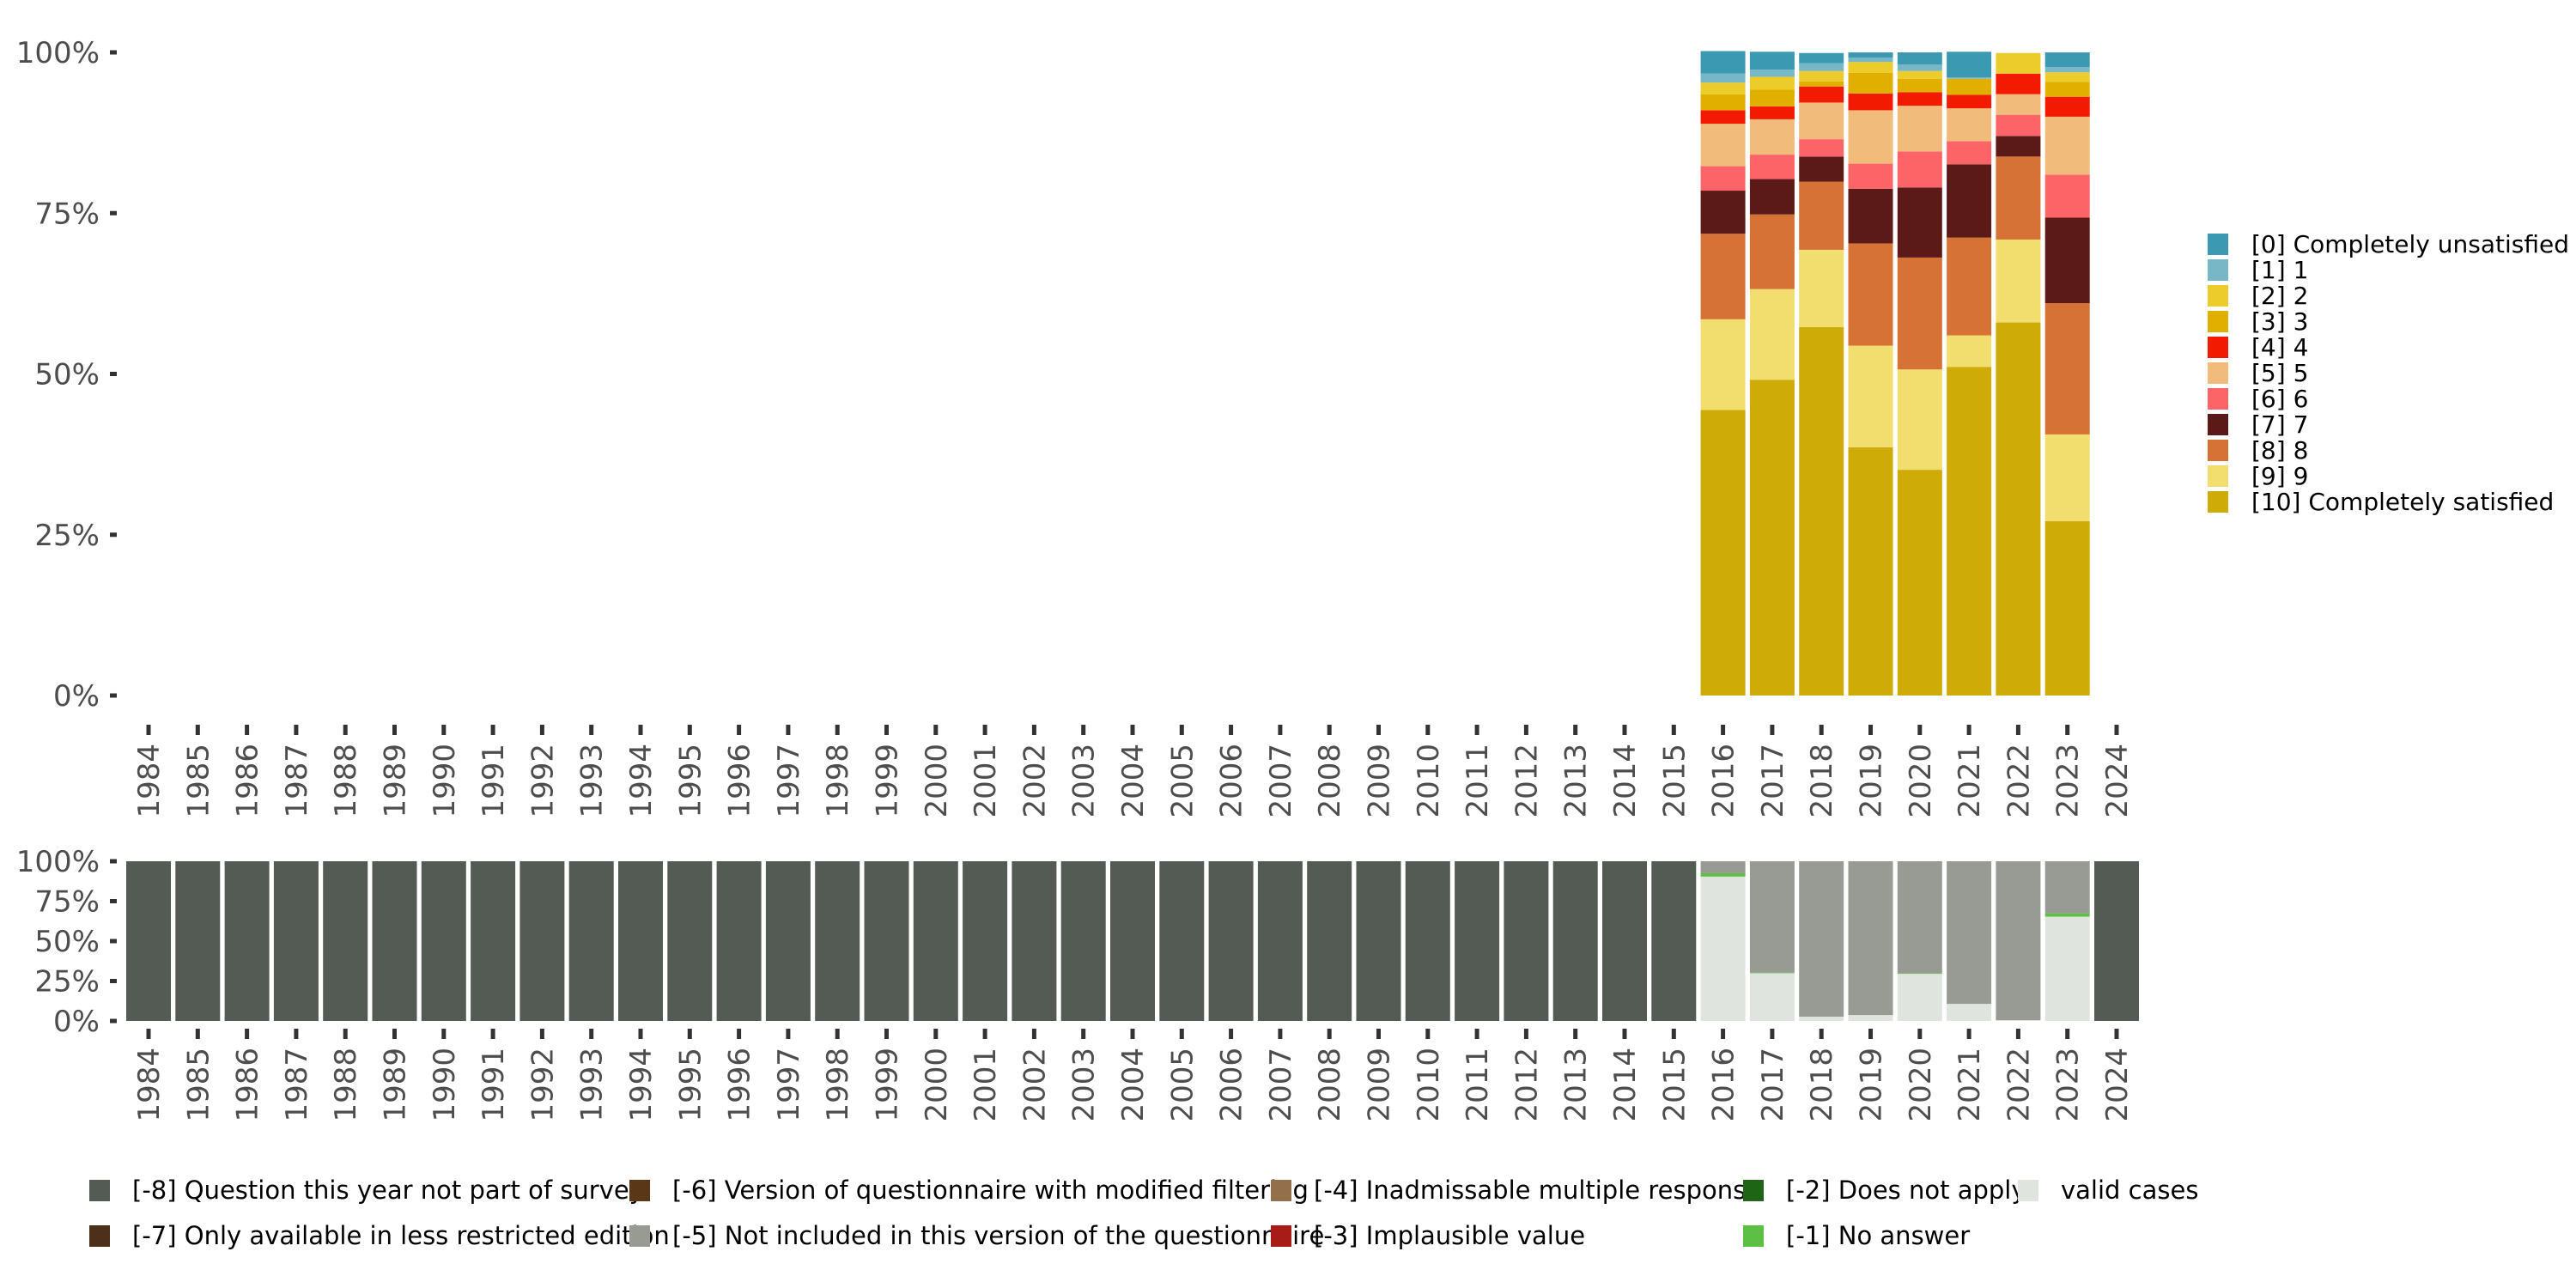 The width and height of the screenshot is (2576, 1288). What do you see at coordinates (1970, 781) in the screenshot?
I see `top-x-tick-label: 2021` at bounding box center [1970, 781].